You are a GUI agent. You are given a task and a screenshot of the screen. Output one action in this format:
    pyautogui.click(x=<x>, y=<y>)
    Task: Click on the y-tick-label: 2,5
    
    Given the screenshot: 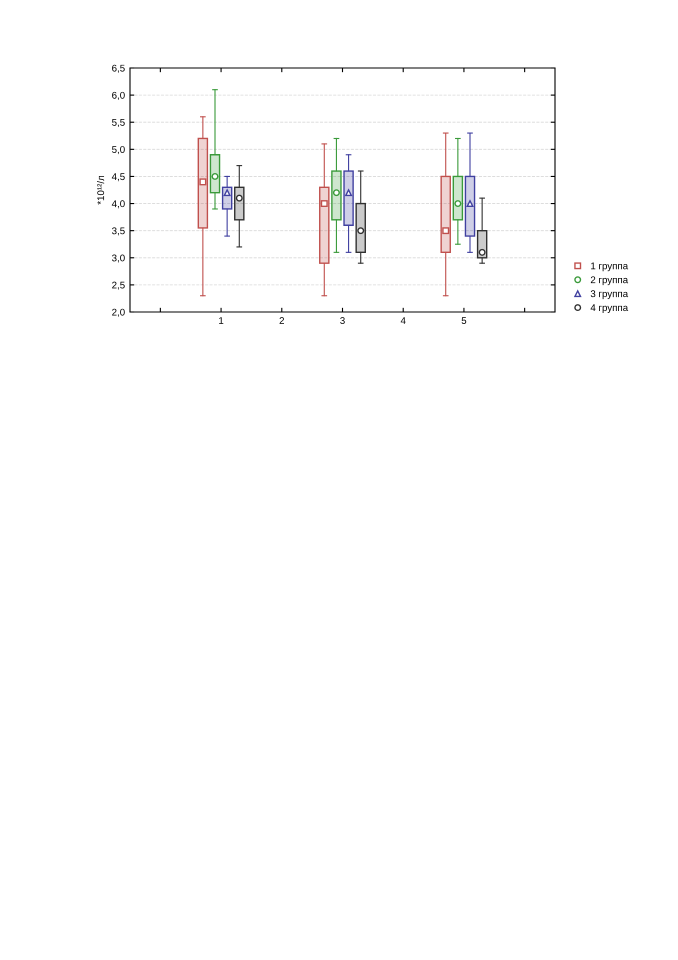 What is the action you would take?
    pyautogui.click(x=118, y=286)
    